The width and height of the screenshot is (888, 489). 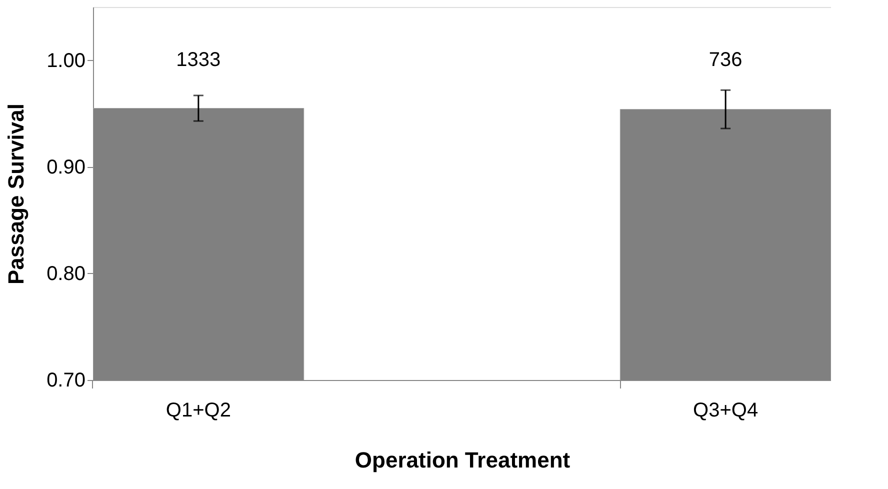 What do you see at coordinates (198, 60) in the screenshot?
I see `annotation: 1333` at bounding box center [198, 60].